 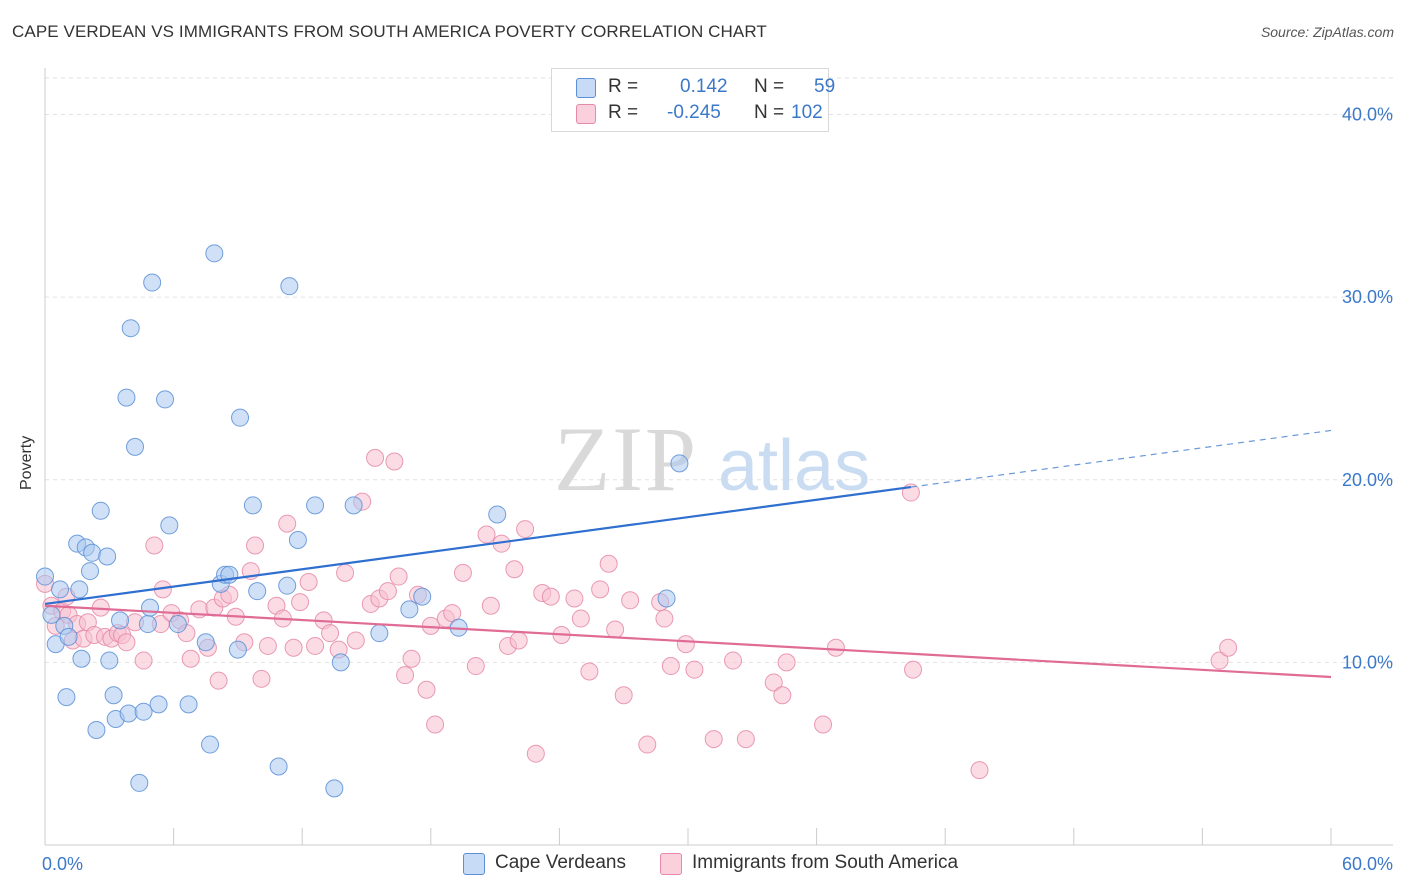 What do you see at coordinates (825, 862) in the screenshot?
I see `bottom-legend-label: Immigrants from South America` at bounding box center [825, 862].